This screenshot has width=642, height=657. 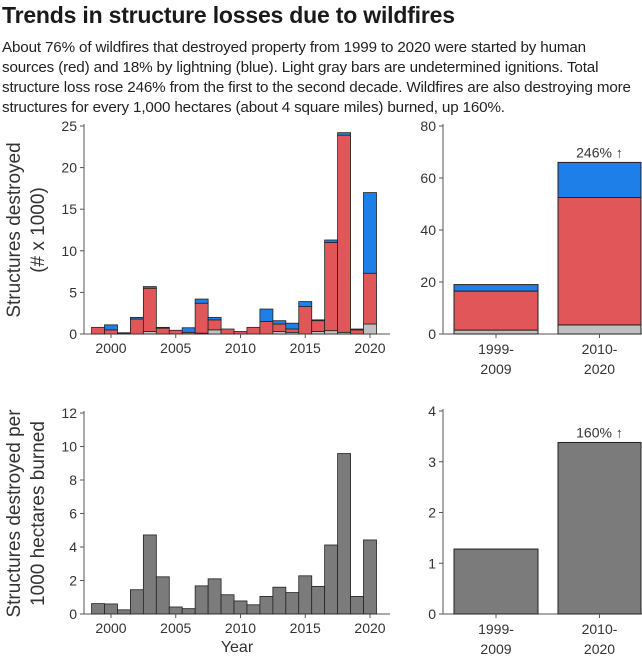 I want to click on percent-change-annotation: 246% ↑, so click(x=599, y=152).